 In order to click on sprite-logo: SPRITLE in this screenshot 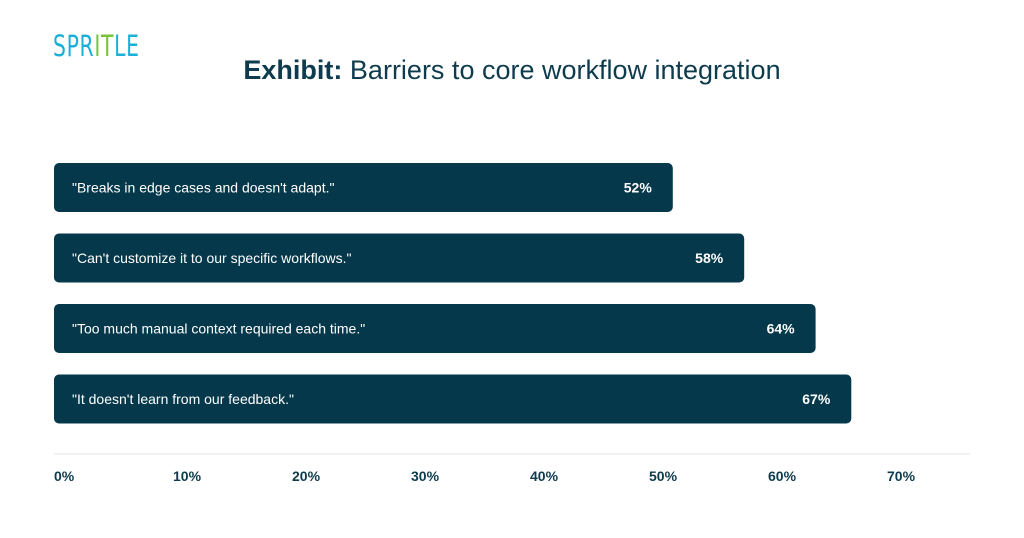, I will do `click(96, 46)`.